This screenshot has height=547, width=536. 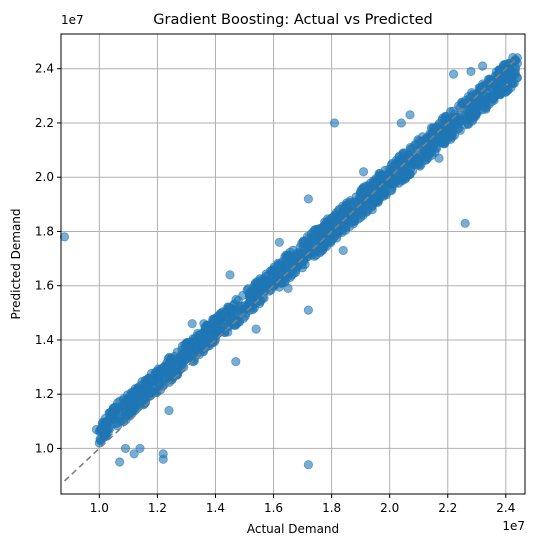 What do you see at coordinates (44, 177) in the screenshot?
I see `y-tick-label: 2.0` at bounding box center [44, 177].